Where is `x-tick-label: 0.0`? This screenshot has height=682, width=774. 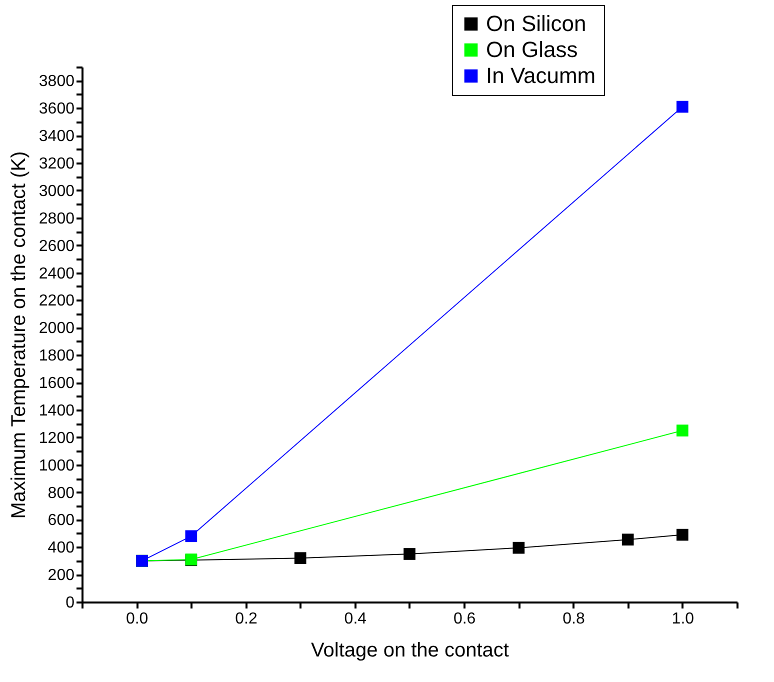
x-tick-label: 0.0 is located at coordinates (137, 619).